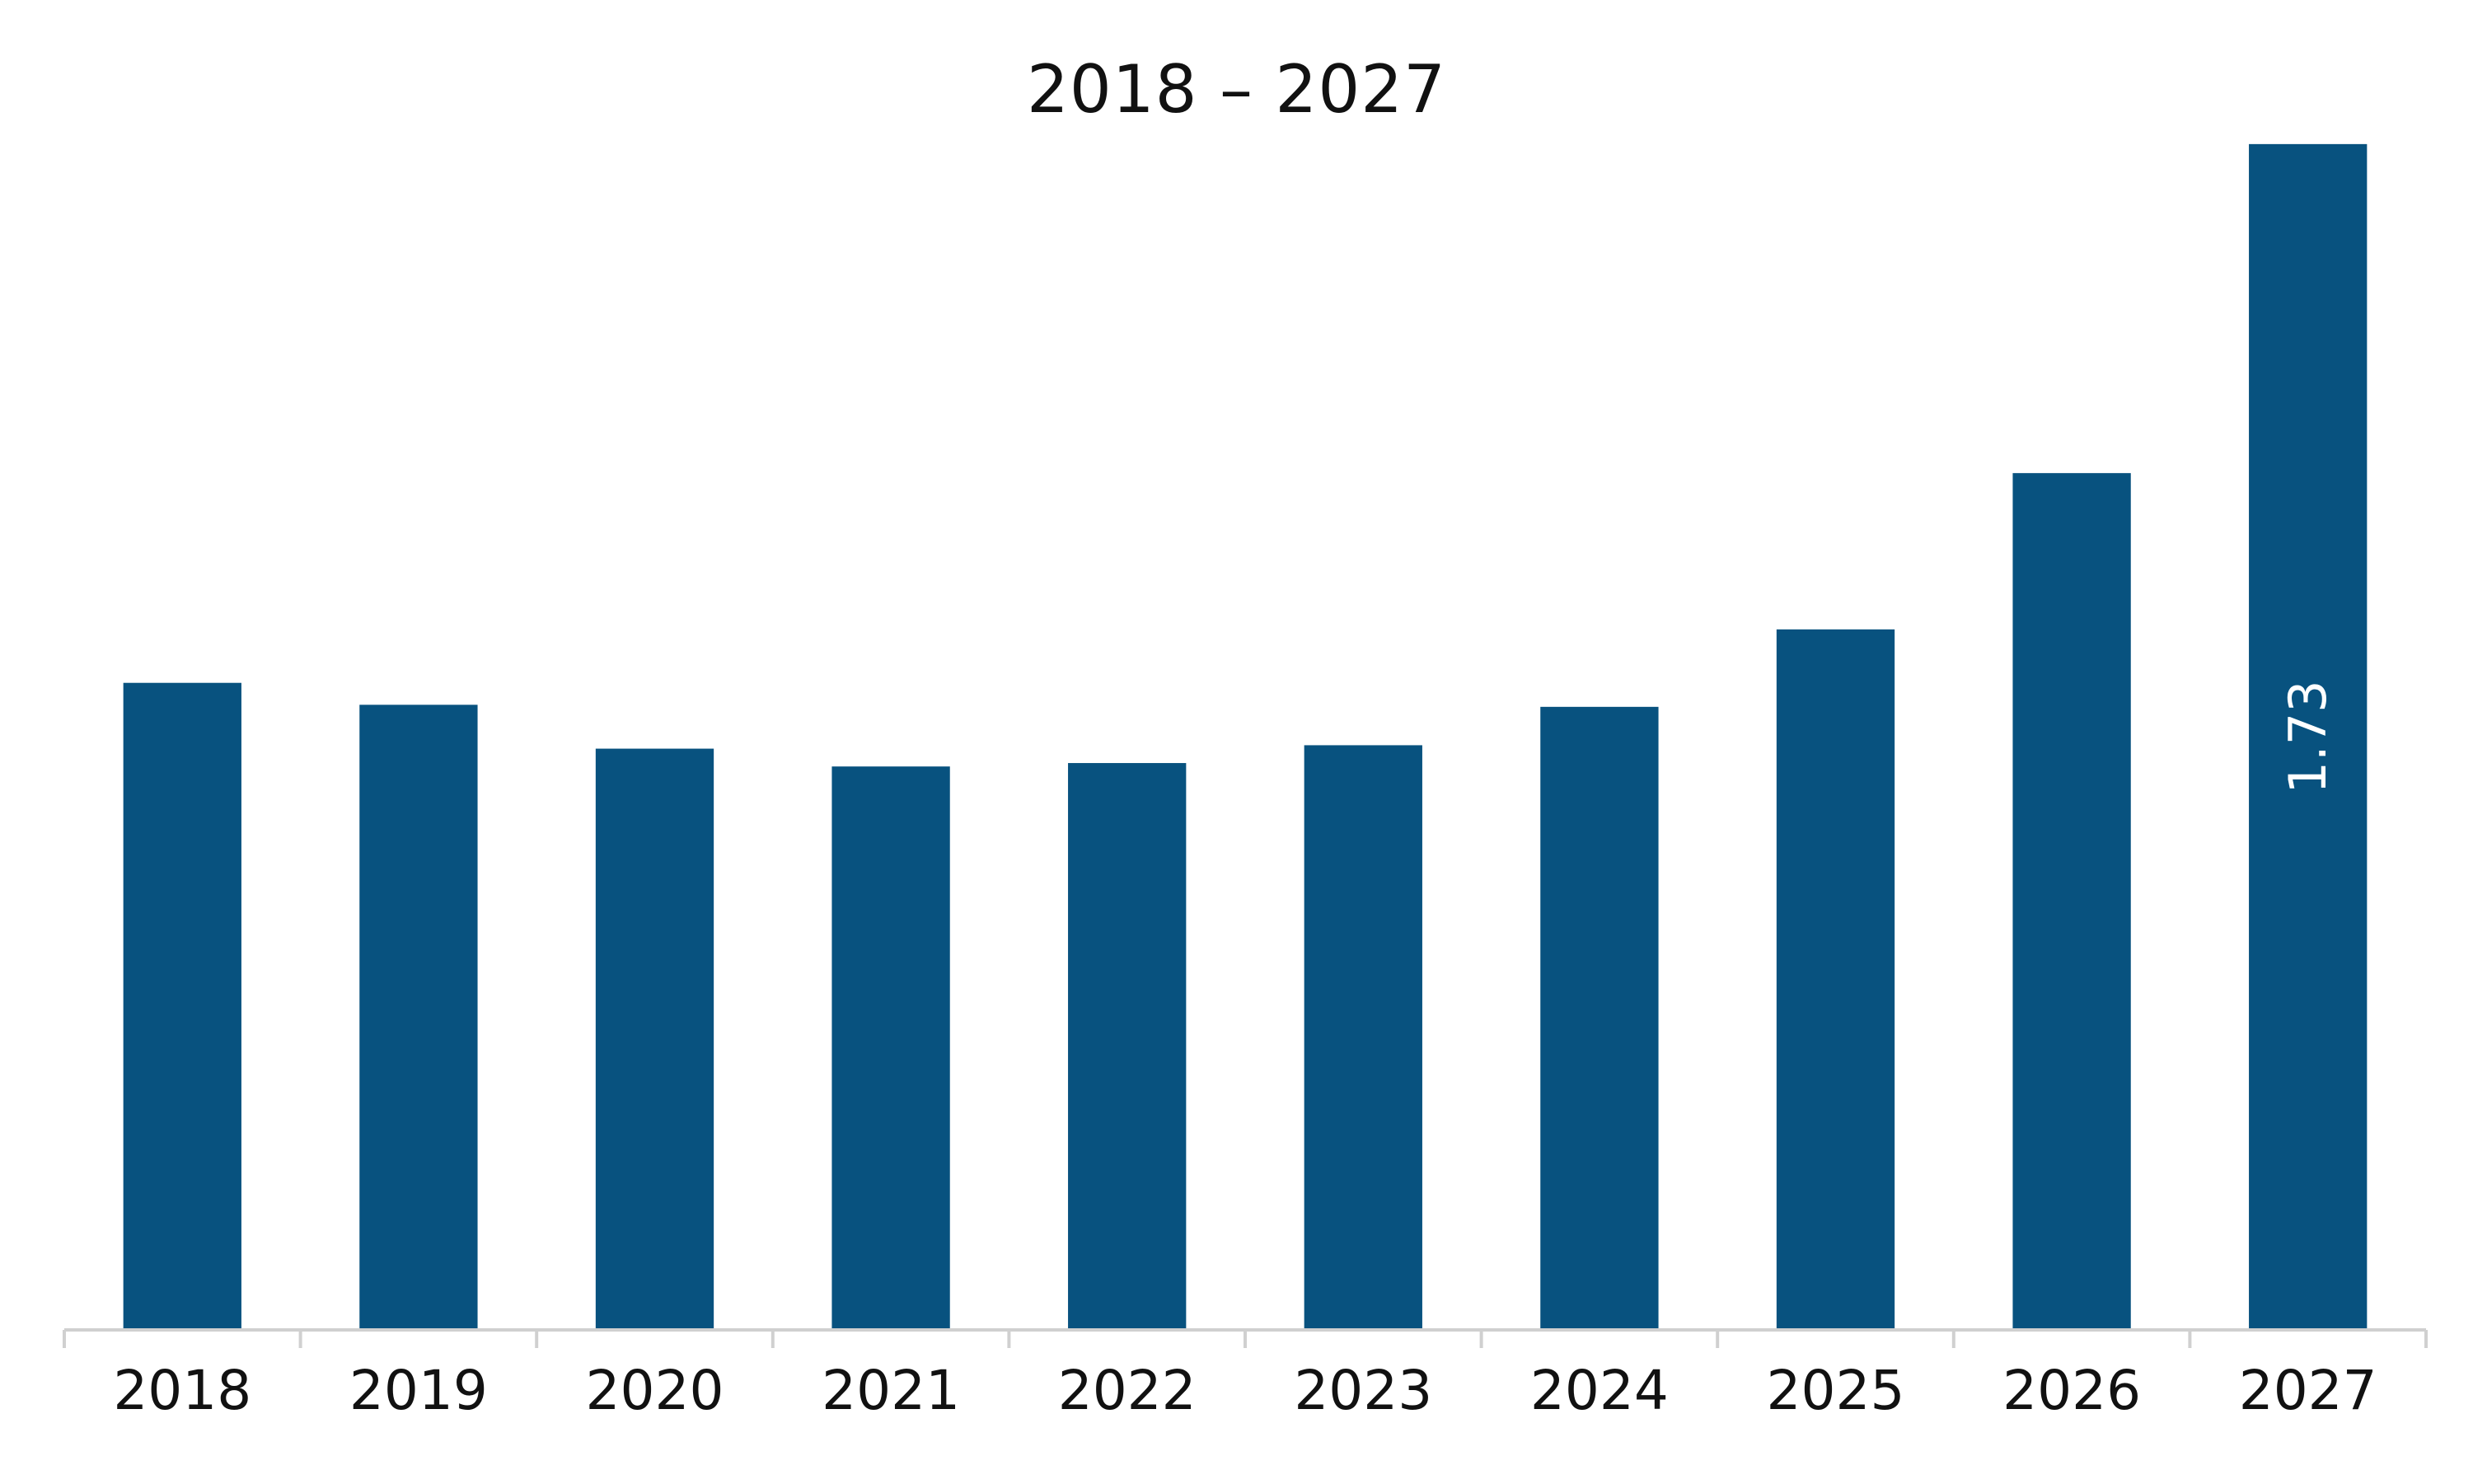 Image resolution: width=2473 pixels, height=1484 pixels. Describe the element at coordinates (1237, 90) in the screenshot. I see `chart-title: 2018 – 2027` at that location.